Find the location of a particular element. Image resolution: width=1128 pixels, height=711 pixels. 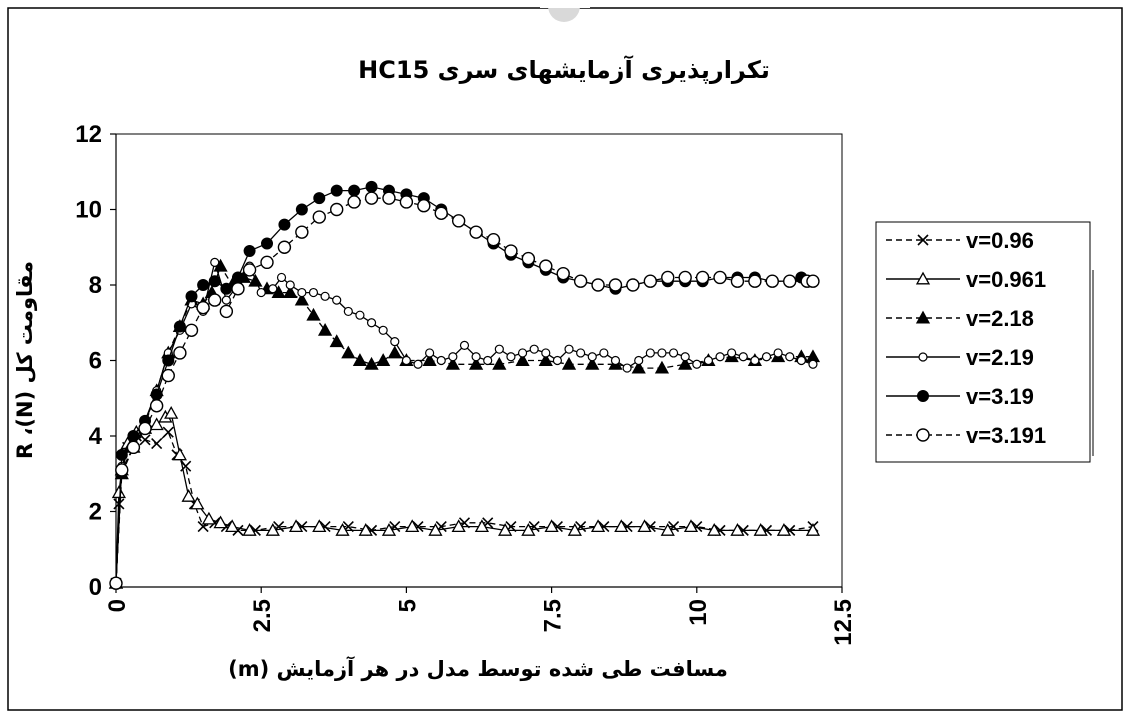

legend: v=0.96 v=0.961 v=2.18 v=2.19 v=3.19 v=3.191 is located at coordinates (966, 338).